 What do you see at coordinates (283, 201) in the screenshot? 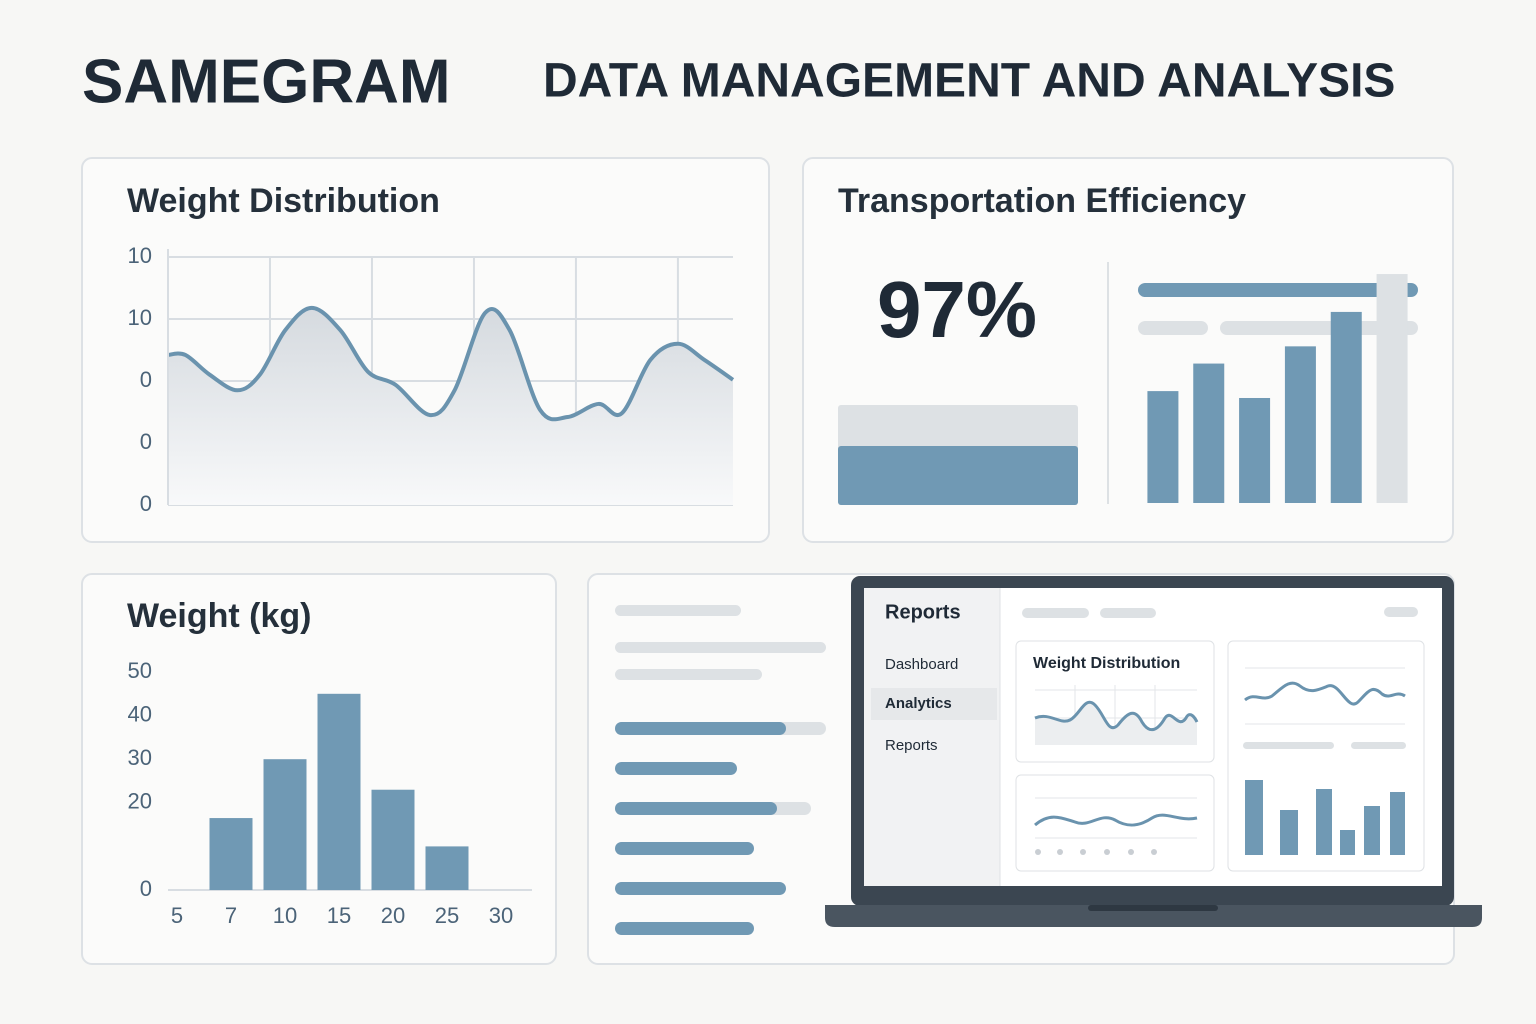
I see `panel-title: Weight Distribution` at bounding box center [283, 201].